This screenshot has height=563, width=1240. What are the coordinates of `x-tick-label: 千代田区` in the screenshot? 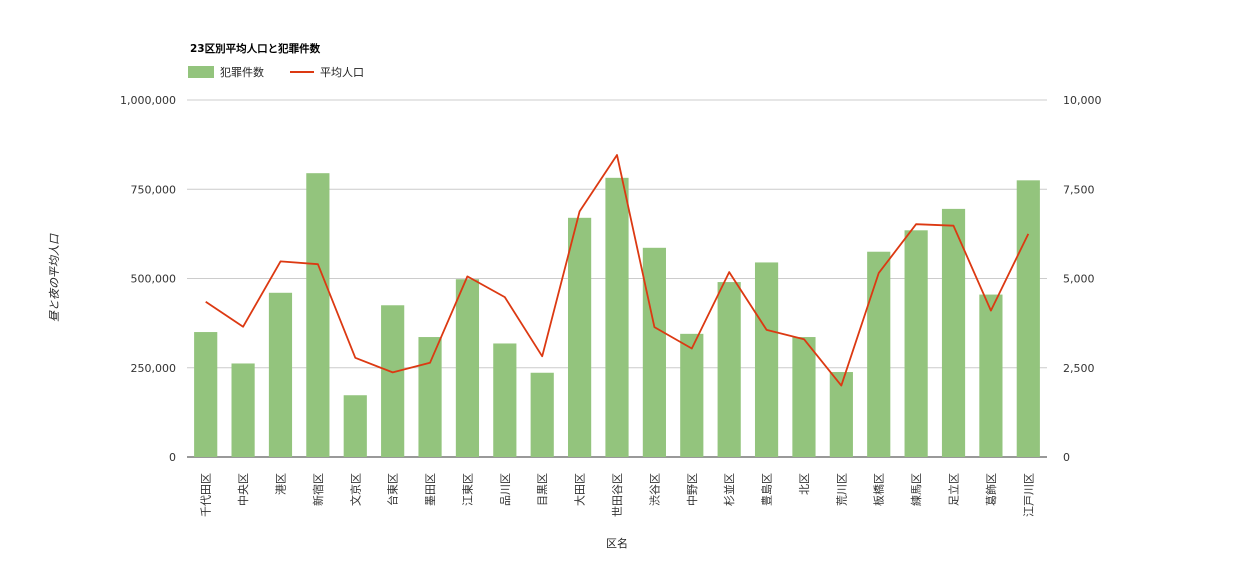 It's located at (206, 495).